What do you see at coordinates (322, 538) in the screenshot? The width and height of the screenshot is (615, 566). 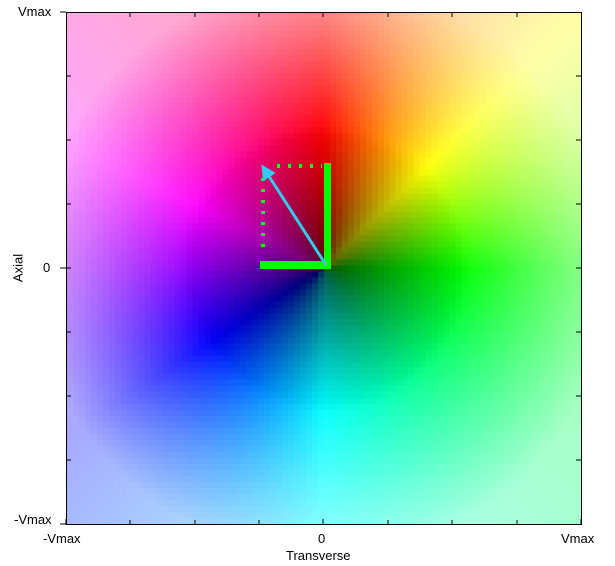 I see `x-tick-label-zero: 0` at bounding box center [322, 538].